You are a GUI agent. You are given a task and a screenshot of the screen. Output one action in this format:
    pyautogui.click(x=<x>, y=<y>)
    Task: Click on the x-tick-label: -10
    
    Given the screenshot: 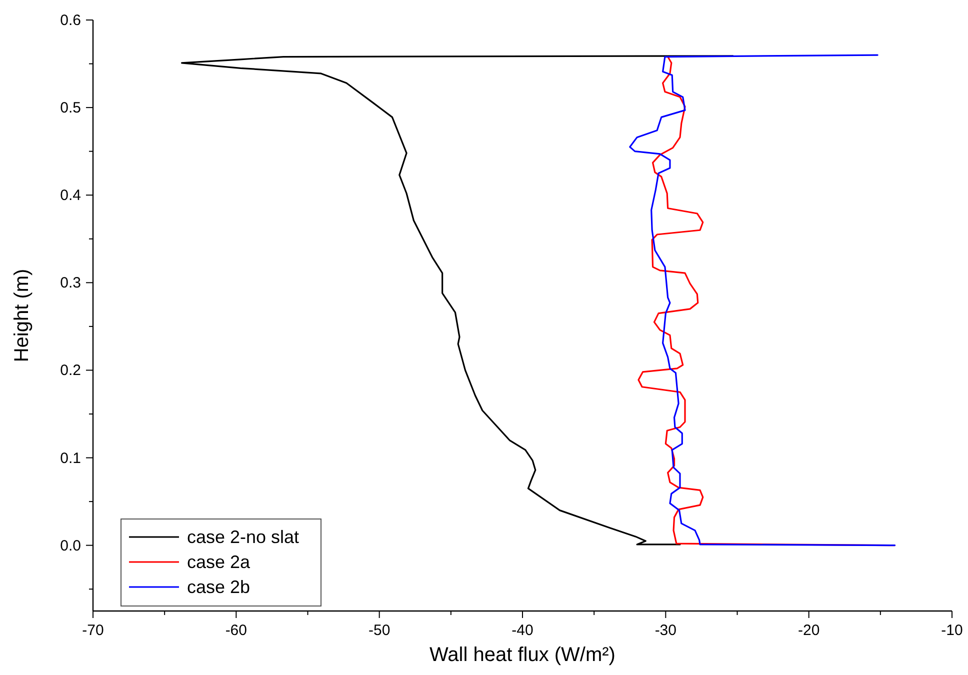 What is the action you would take?
    pyautogui.click(x=952, y=630)
    